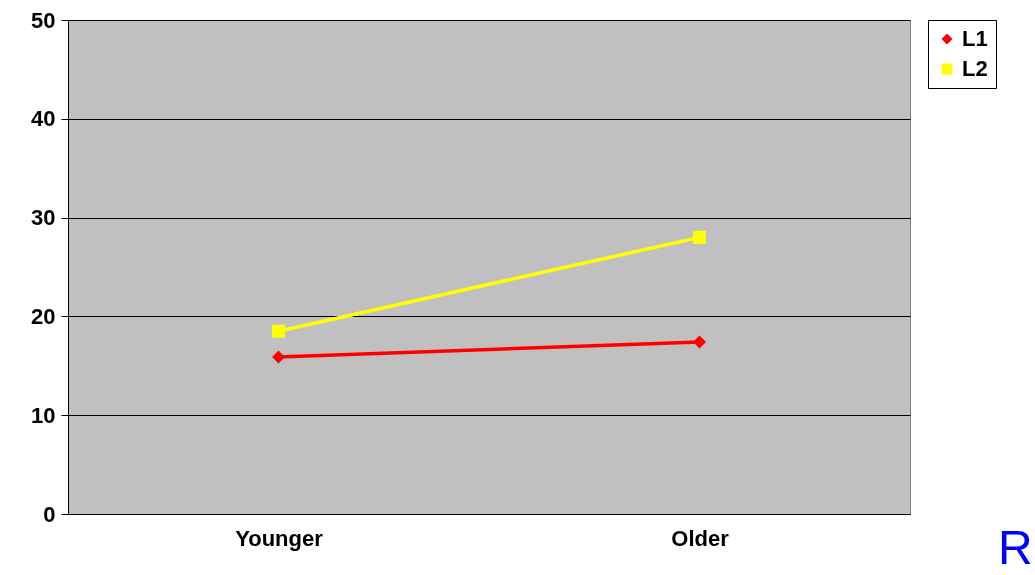  I want to click on x-tick-label: Younger, so click(279, 538).